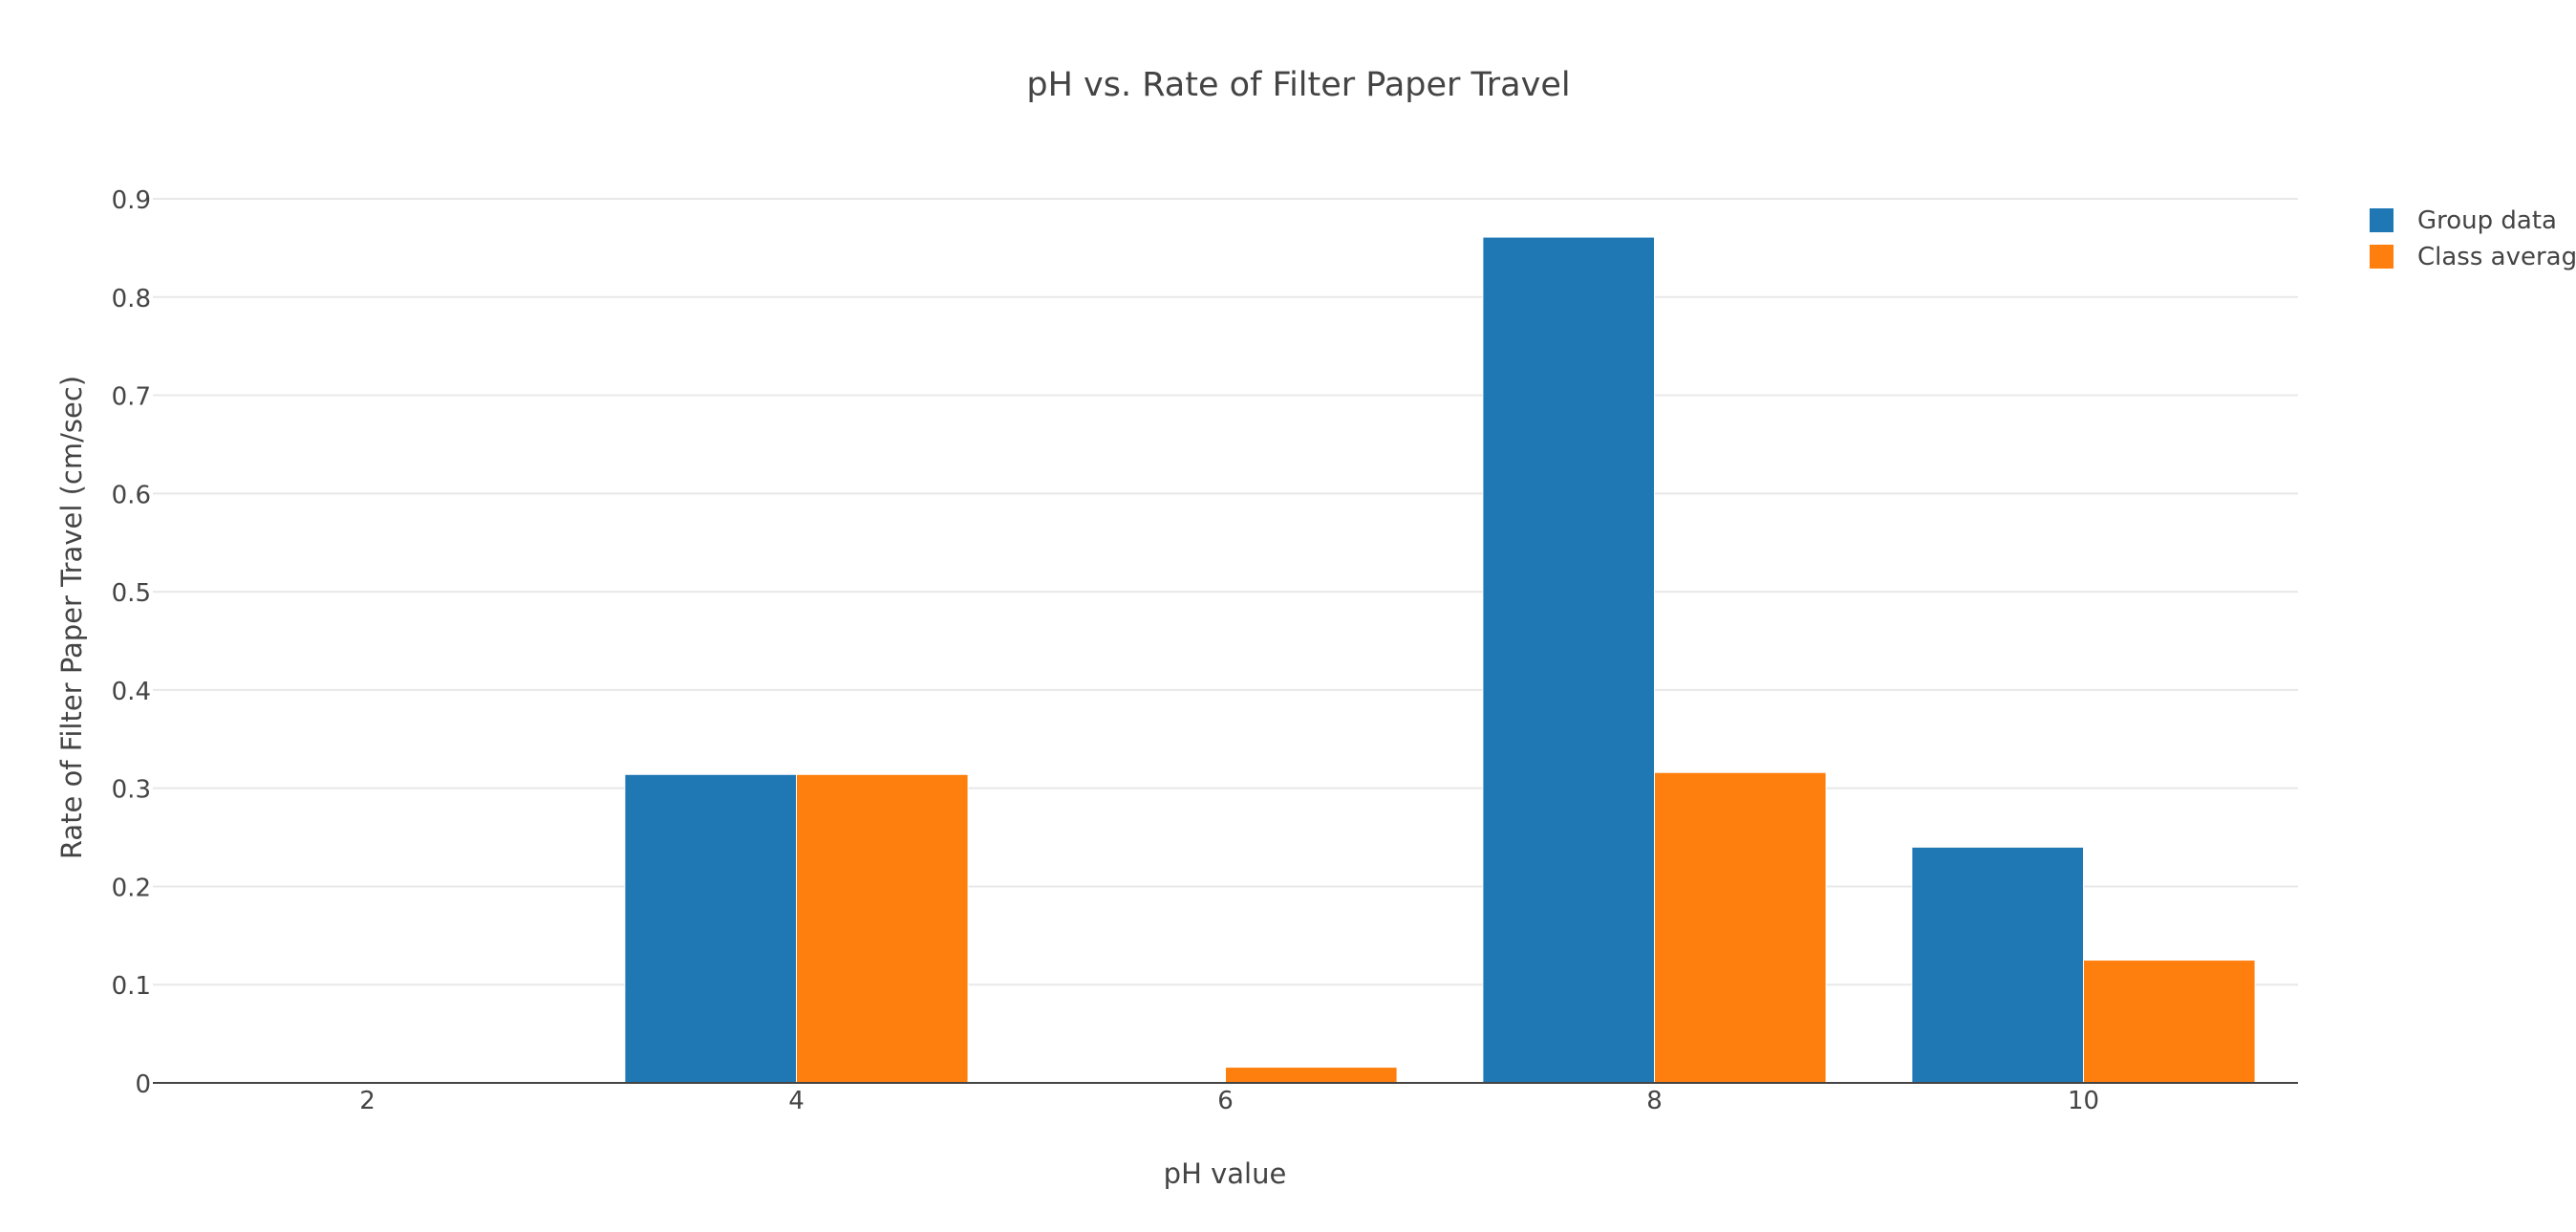  Describe the element at coordinates (131, 986) in the screenshot. I see `y-tick-label: 0.1` at that location.